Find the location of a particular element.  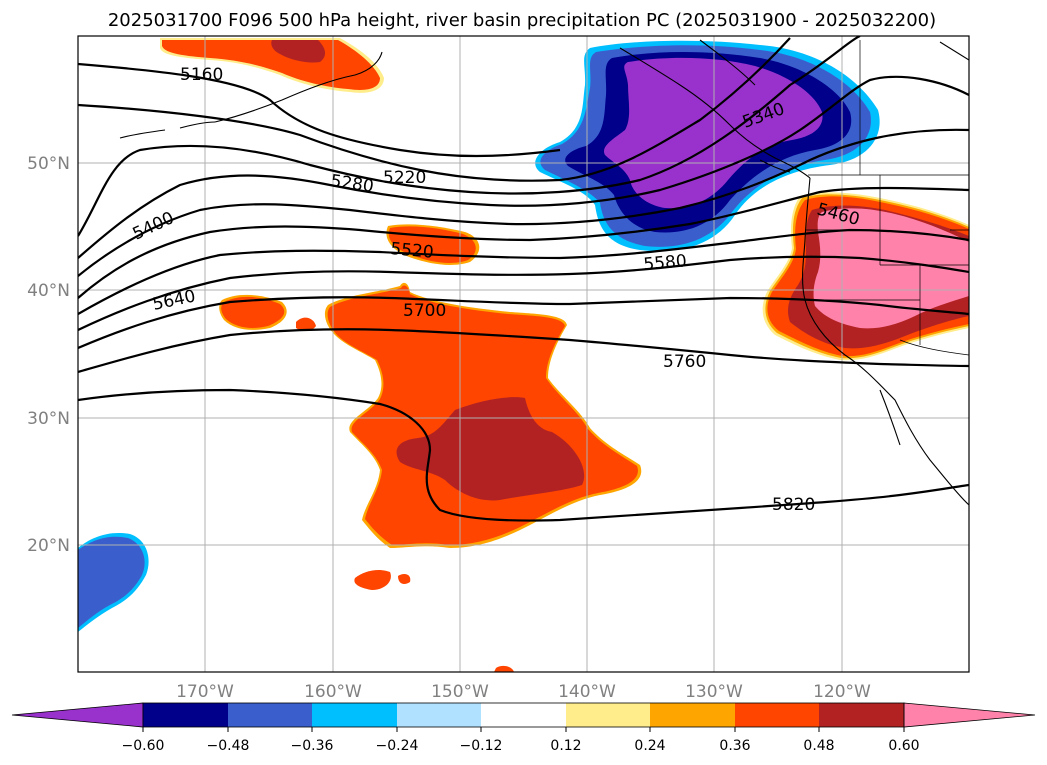

contour-label-5700: 5700 is located at coordinates (424, 311).